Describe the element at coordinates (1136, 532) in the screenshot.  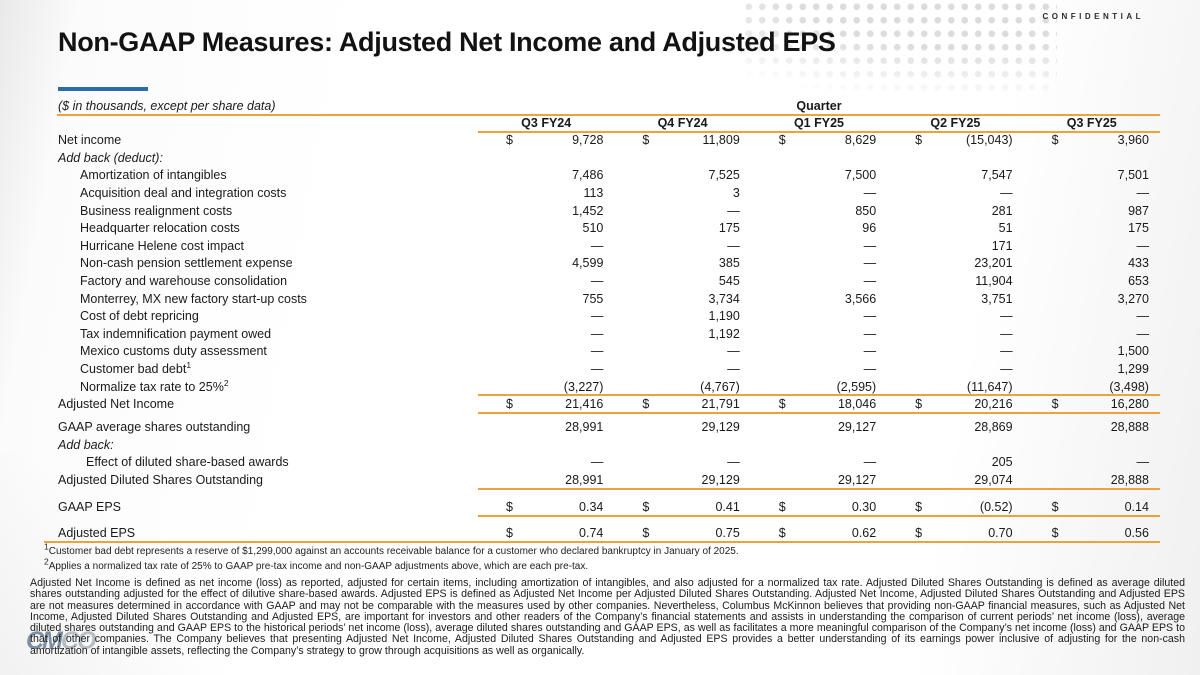
I see `cell-value: 0.56` at that location.